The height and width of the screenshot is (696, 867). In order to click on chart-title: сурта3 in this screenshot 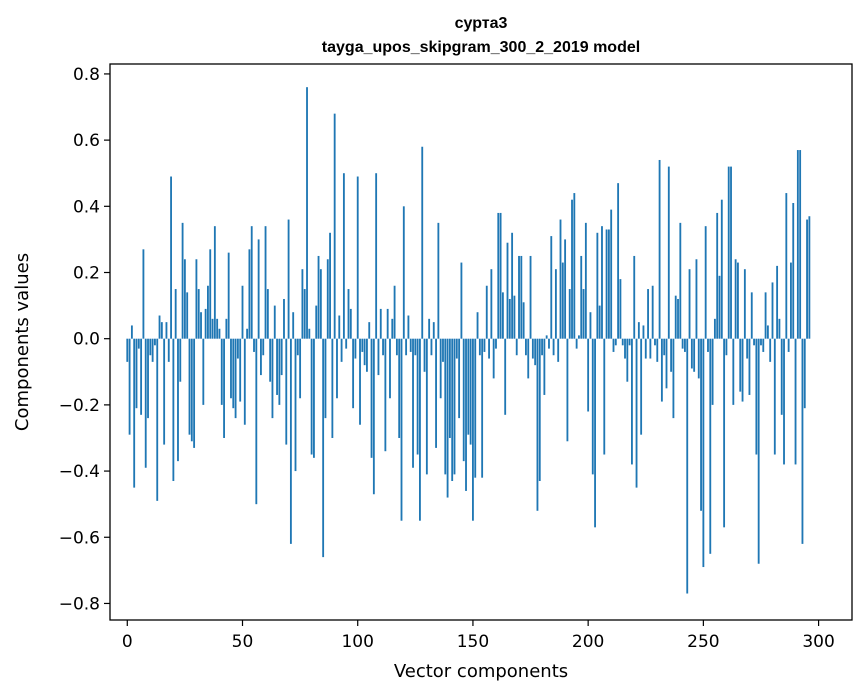, I will do `click(481, 23)`.